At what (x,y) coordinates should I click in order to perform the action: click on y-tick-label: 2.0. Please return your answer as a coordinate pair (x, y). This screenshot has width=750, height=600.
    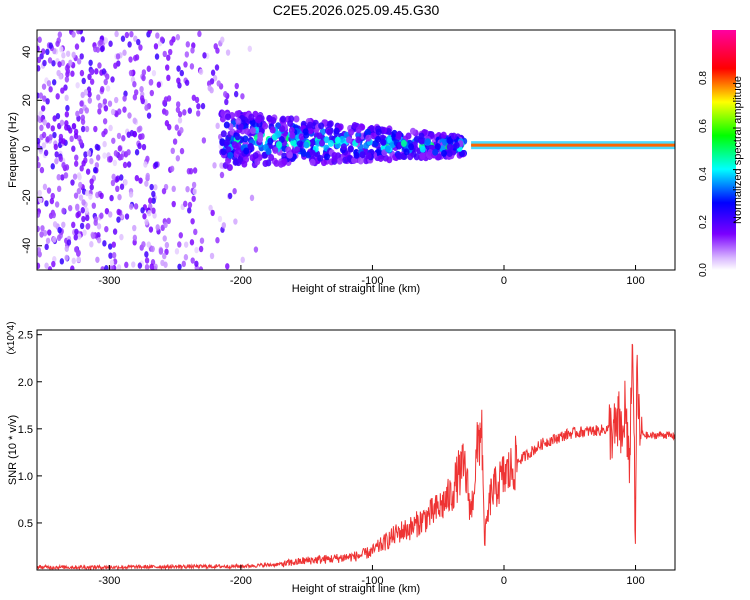
    Looking at the image, I should click on (25, 383).